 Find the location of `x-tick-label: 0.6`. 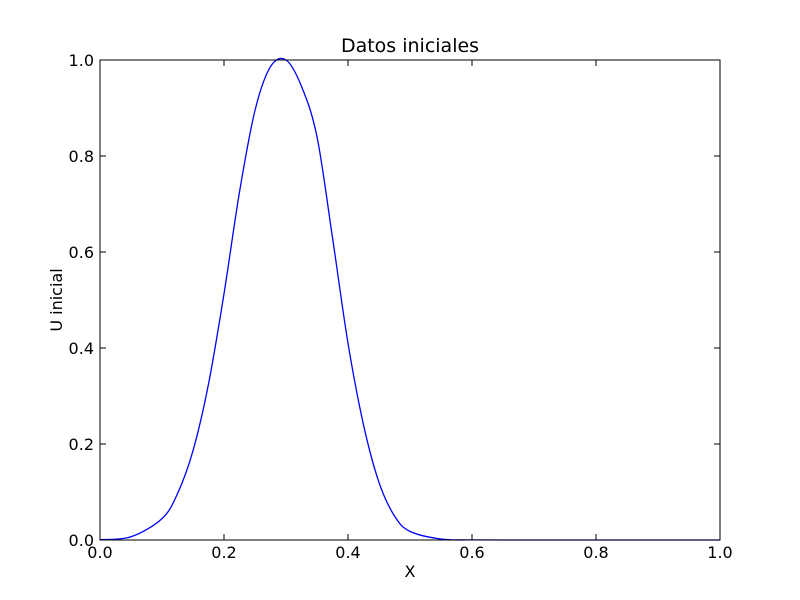

x-tick-label: 0.6 is located at coordinates (471, 552).